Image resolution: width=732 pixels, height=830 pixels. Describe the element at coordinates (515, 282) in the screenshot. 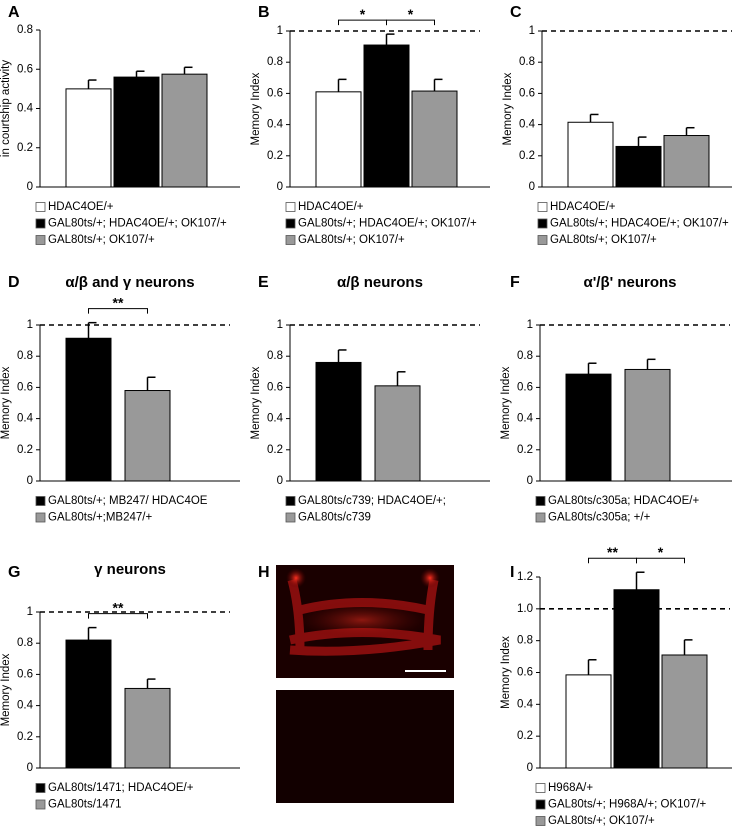

I see `panel-label: F` at that location.